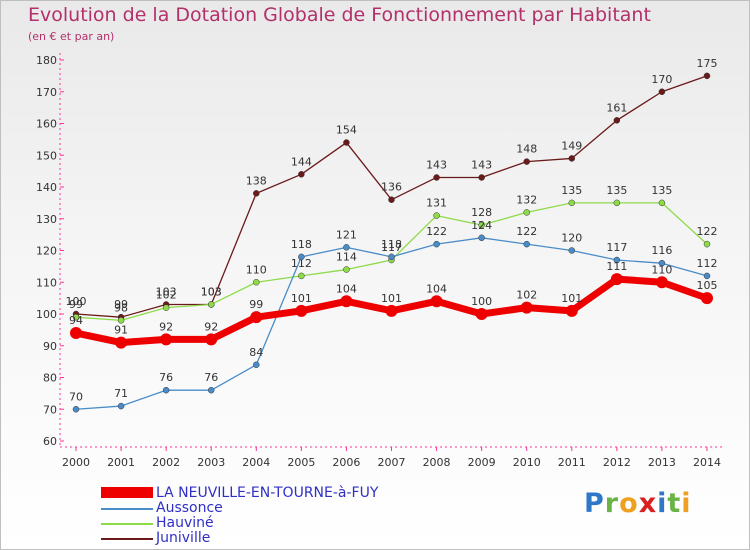 This screenshot has height=550, width=750. Describe the element at coordinates (437, 462) in the screenshot. I see `x-tick-label: 2008` at that location.